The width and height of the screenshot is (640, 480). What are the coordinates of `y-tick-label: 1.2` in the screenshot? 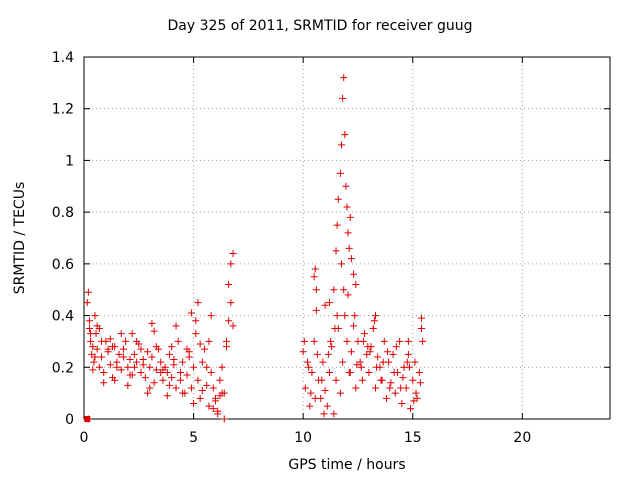 It's located at (63, 110).